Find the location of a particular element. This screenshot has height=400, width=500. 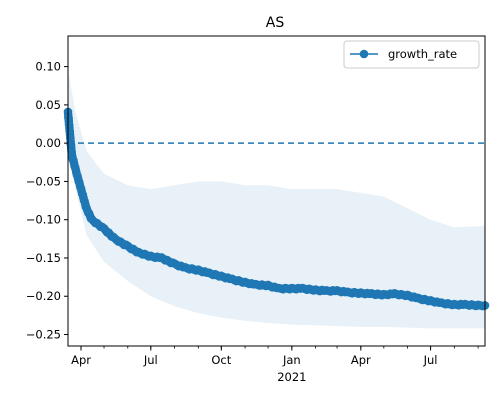

legend-box is located at coordinates (411, 54).